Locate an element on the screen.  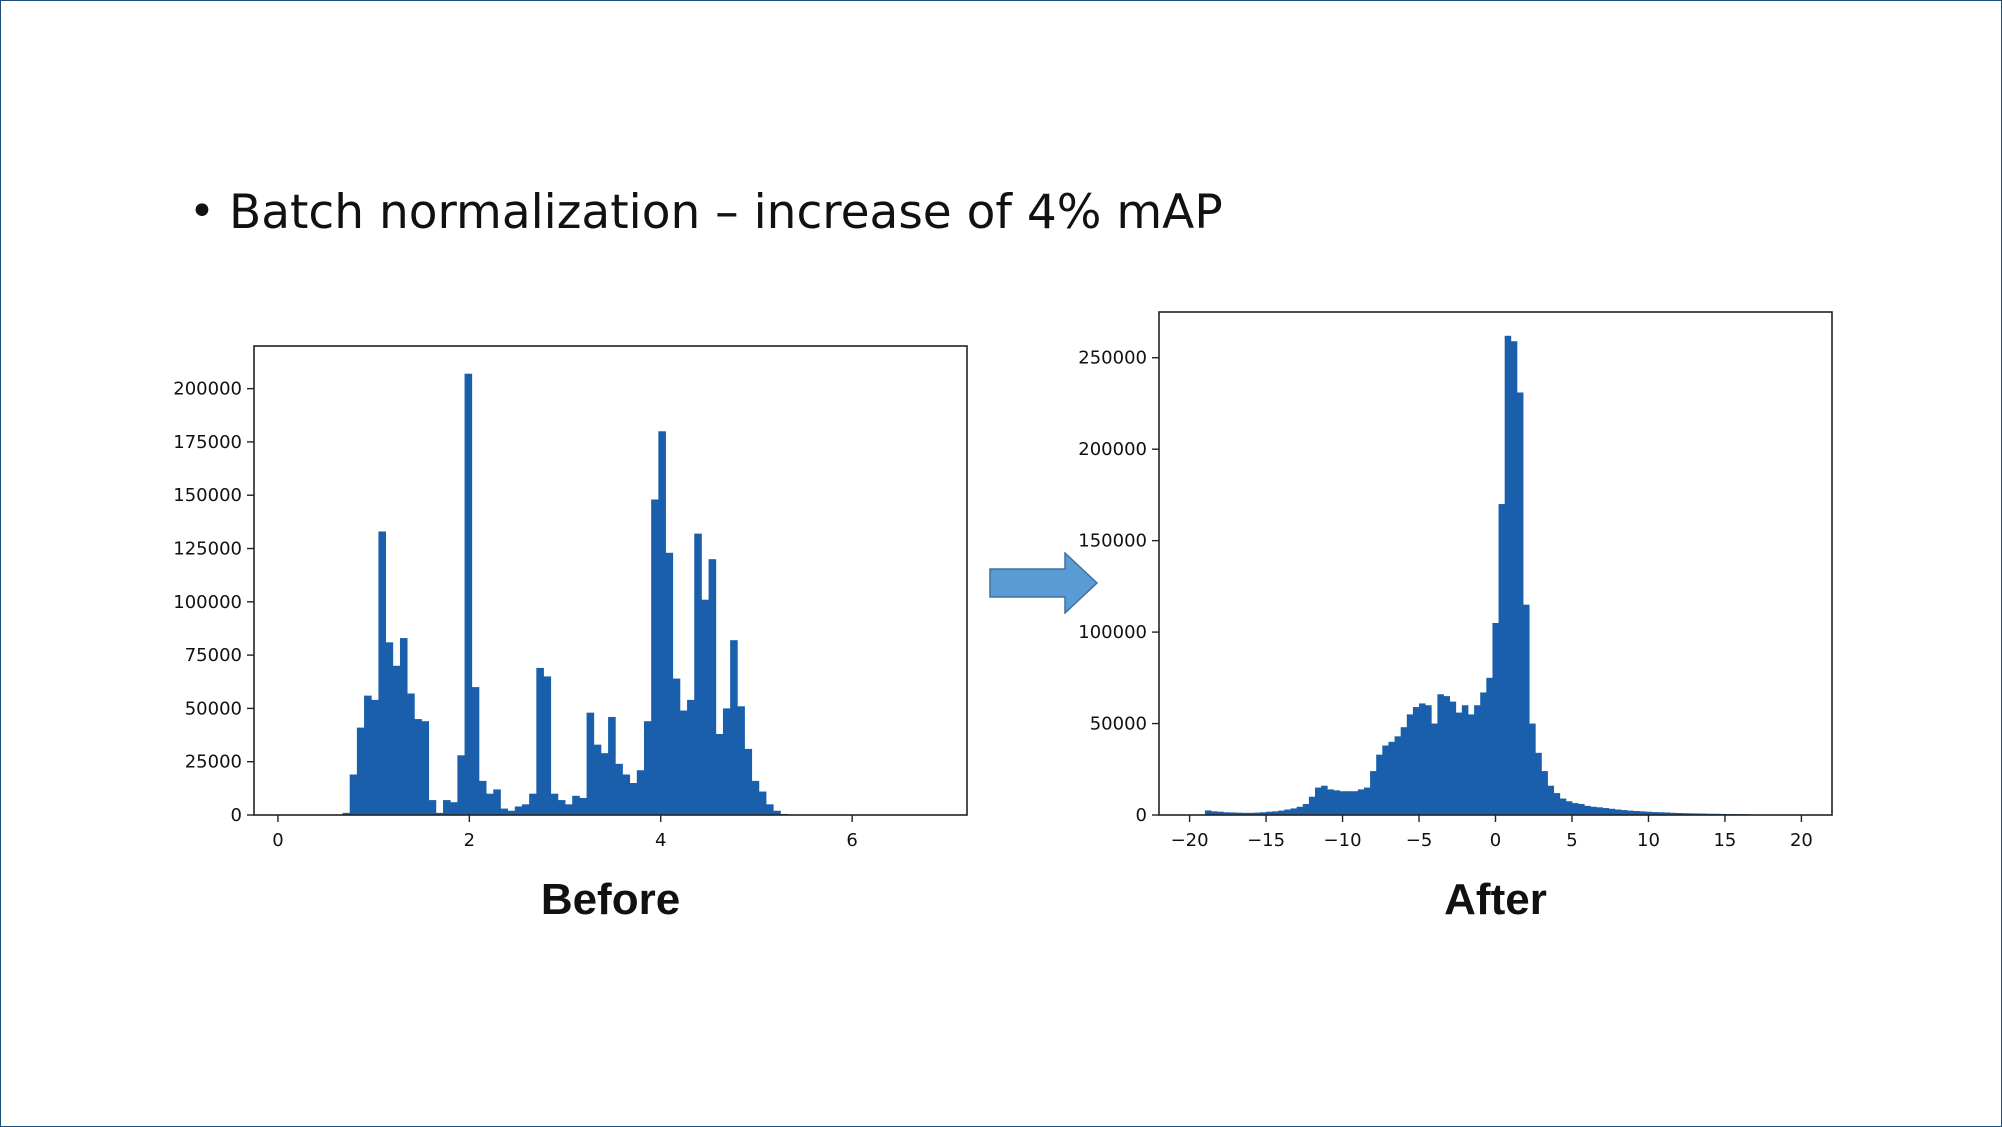
y-tick-label: 200000 is located at coordinates (1112, 449).